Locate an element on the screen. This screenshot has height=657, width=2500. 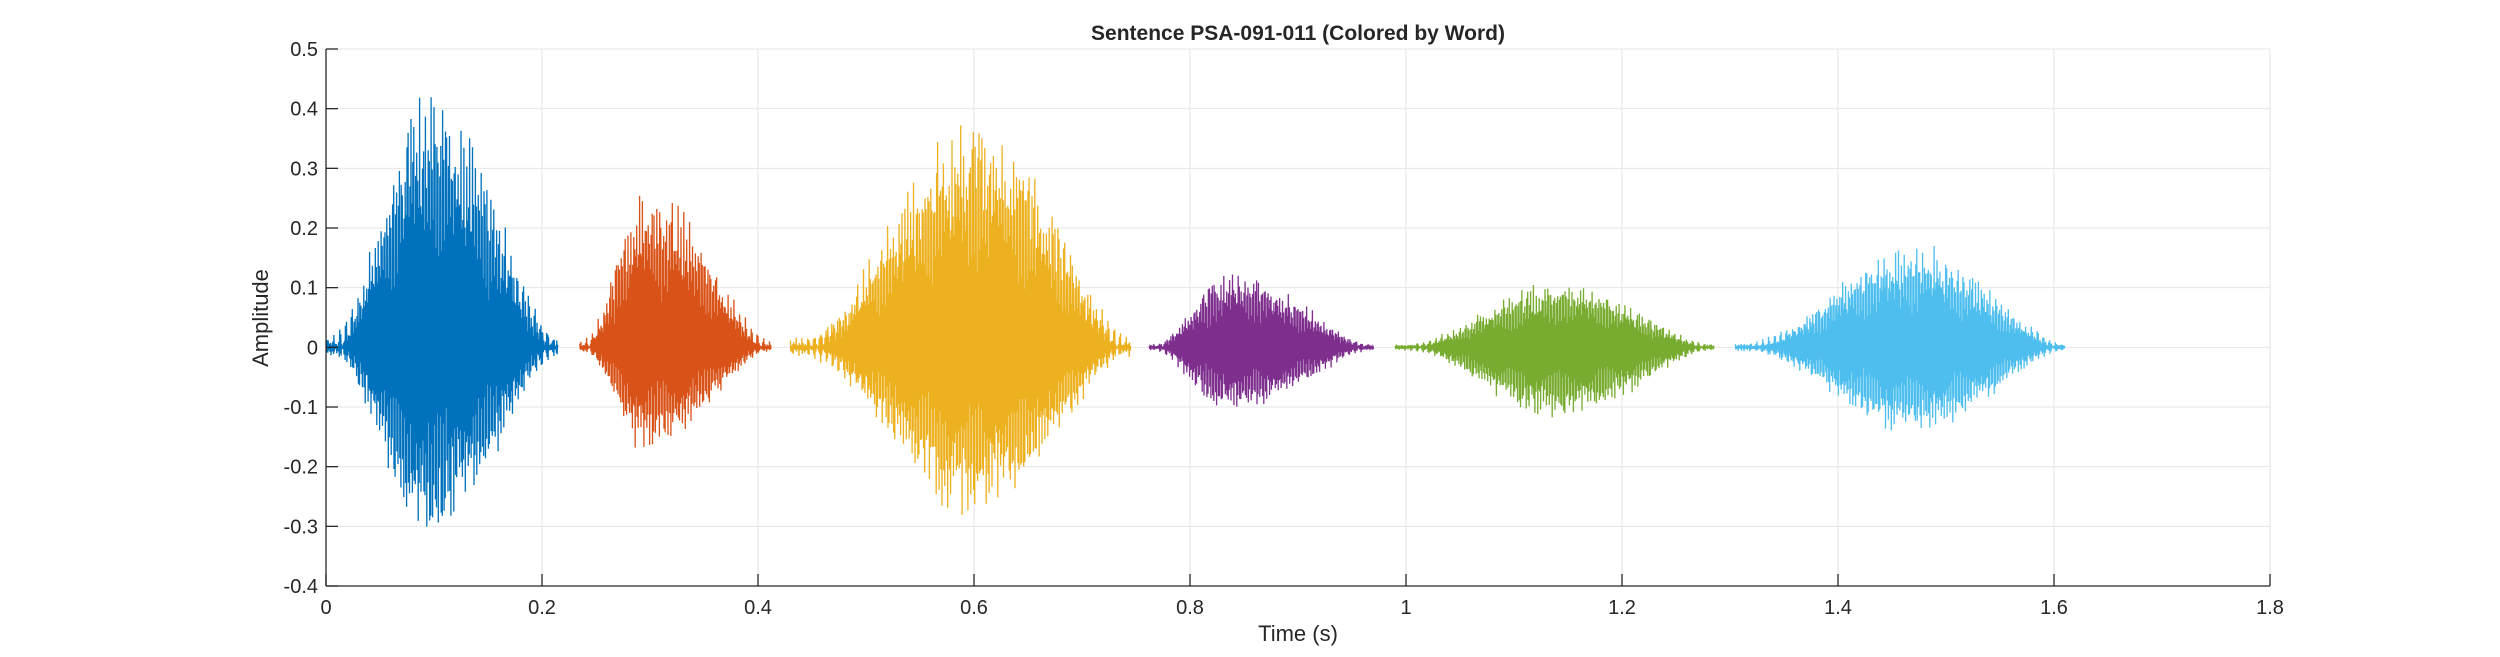
x-tick-label: 0.2 is located at coordinates (542, 608).